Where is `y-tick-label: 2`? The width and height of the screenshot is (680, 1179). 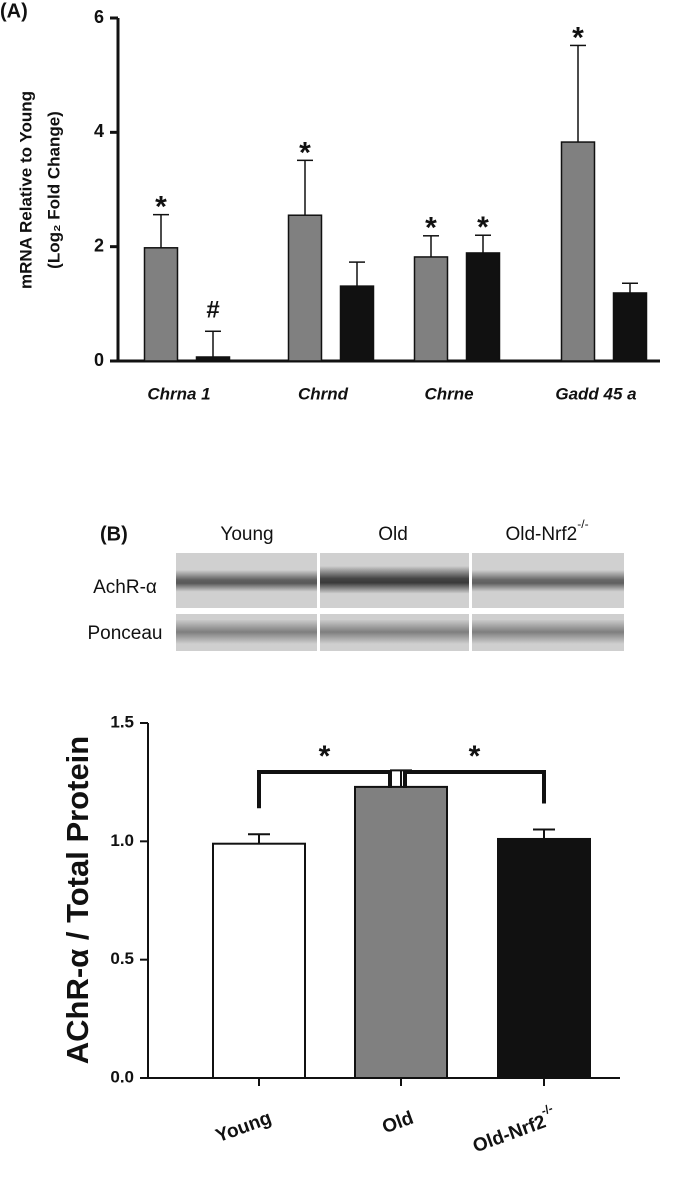
y-tick-label: 2 is located at coordinates (99, 245).